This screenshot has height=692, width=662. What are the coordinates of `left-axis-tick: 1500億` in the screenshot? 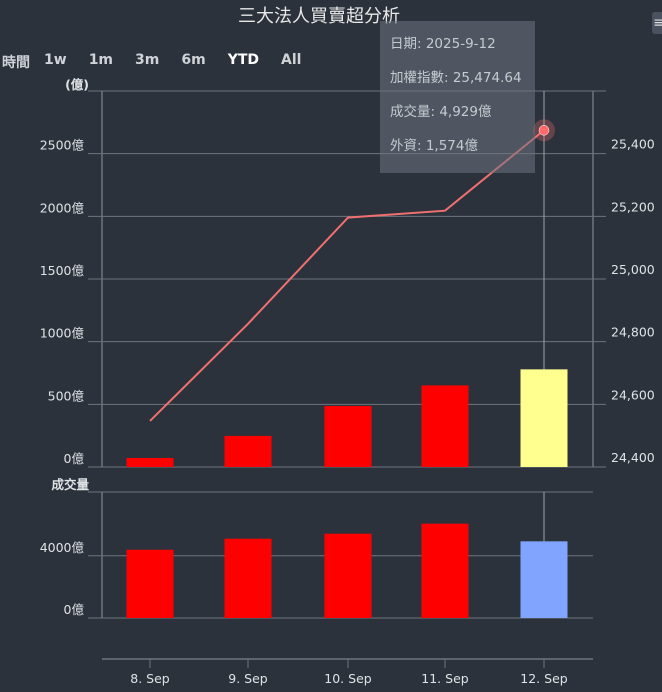 It's located at (62, 270).